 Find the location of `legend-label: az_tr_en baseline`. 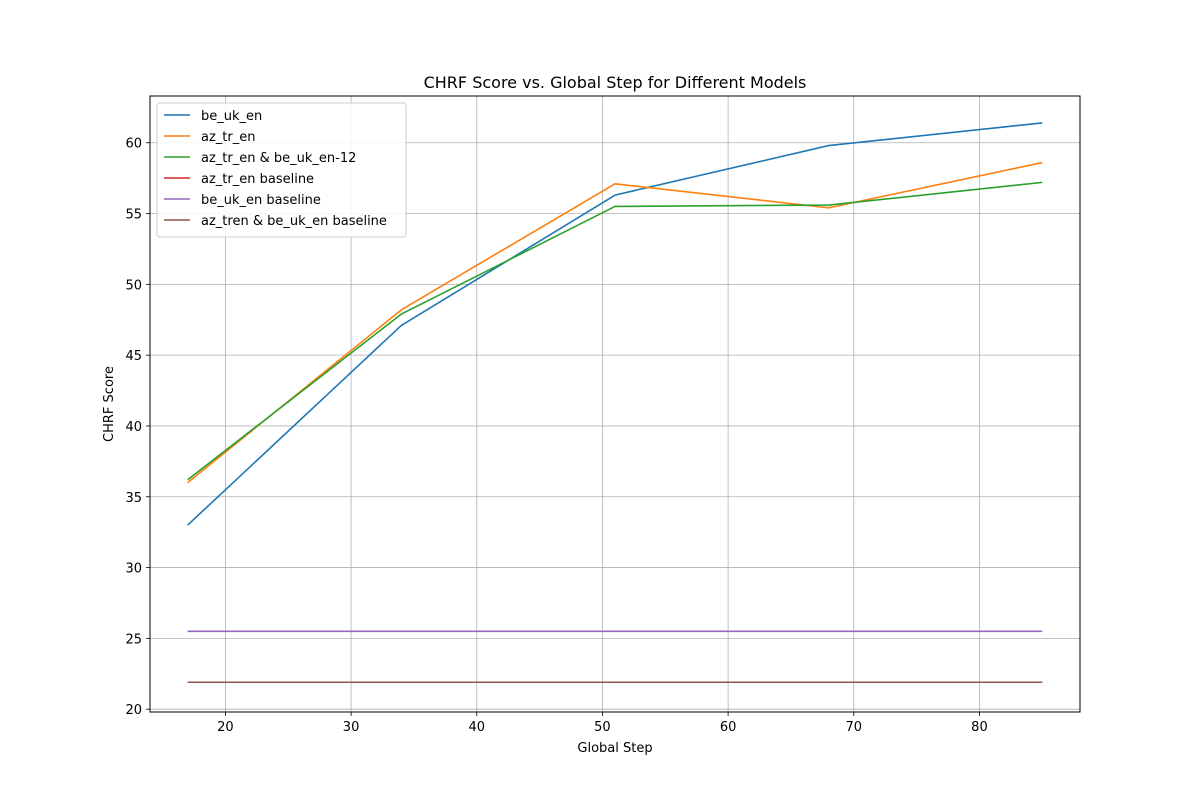

legend-label: az_tr_en baseline is located at coordinates (257, 179).